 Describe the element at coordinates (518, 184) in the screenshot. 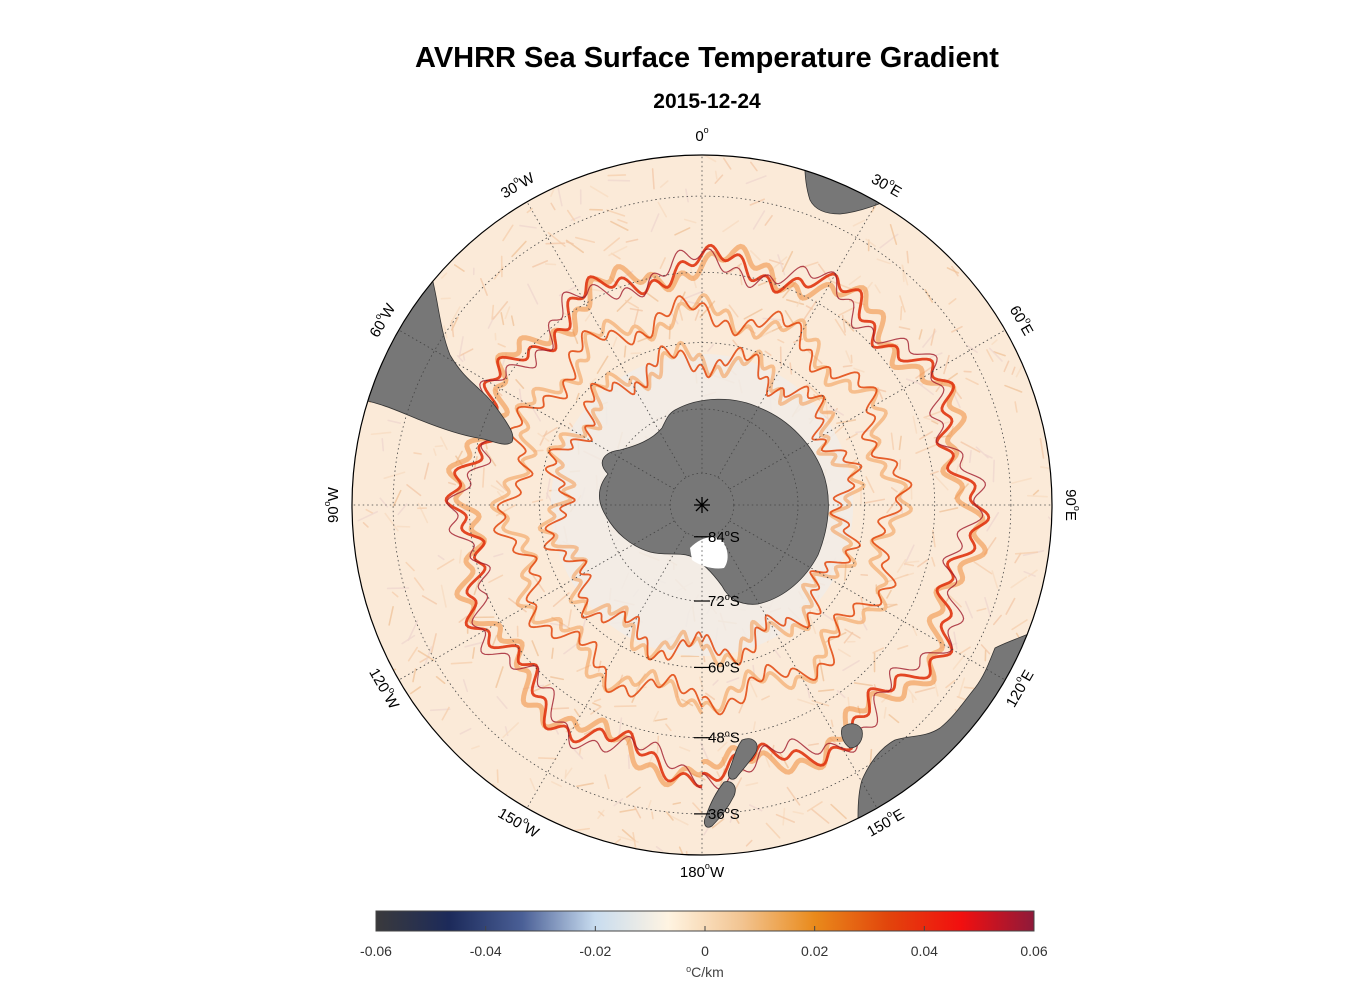

I see `longitude-label-11: 30oW` at that location.